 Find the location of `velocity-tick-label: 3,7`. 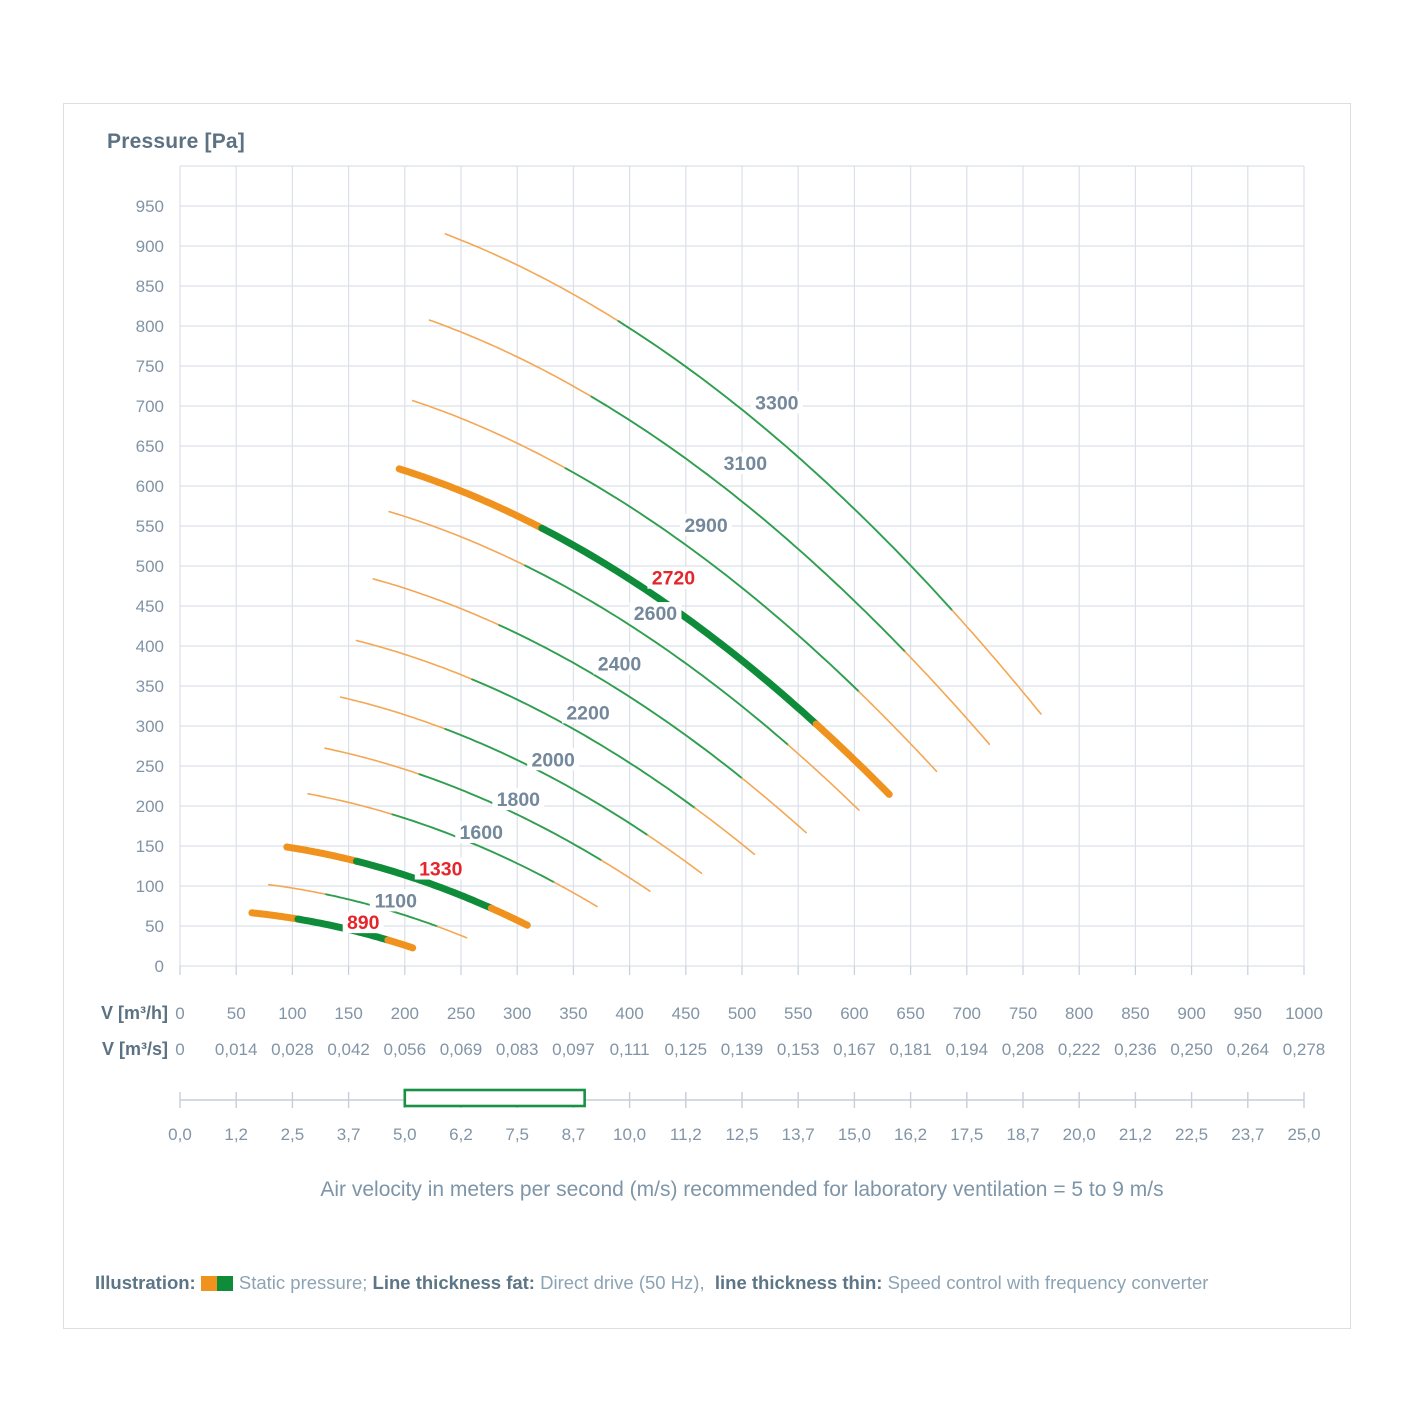

velocity-tick-label: 3,7 is located at coordinates (349, 1134).